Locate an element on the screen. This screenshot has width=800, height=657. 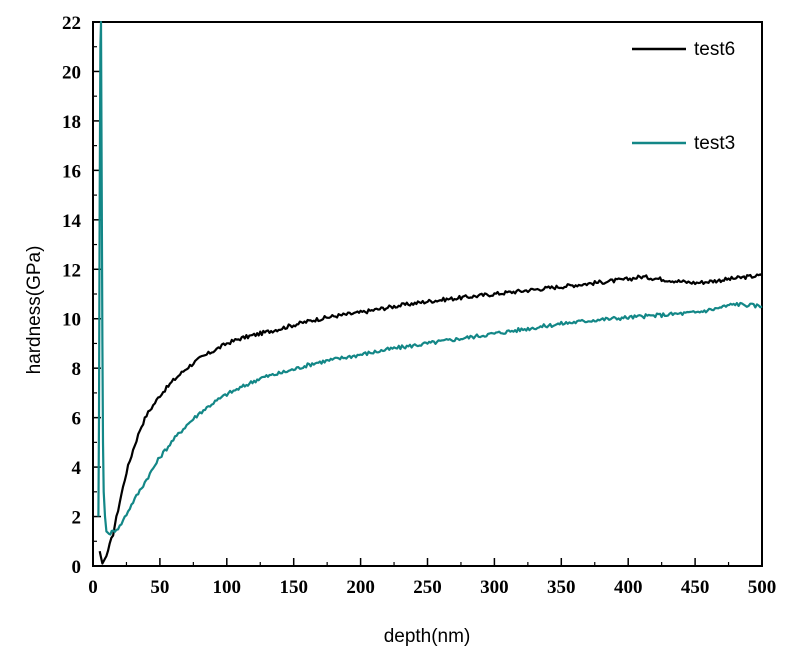
x-tick-label: 350 is located at coordinates (561, 587).